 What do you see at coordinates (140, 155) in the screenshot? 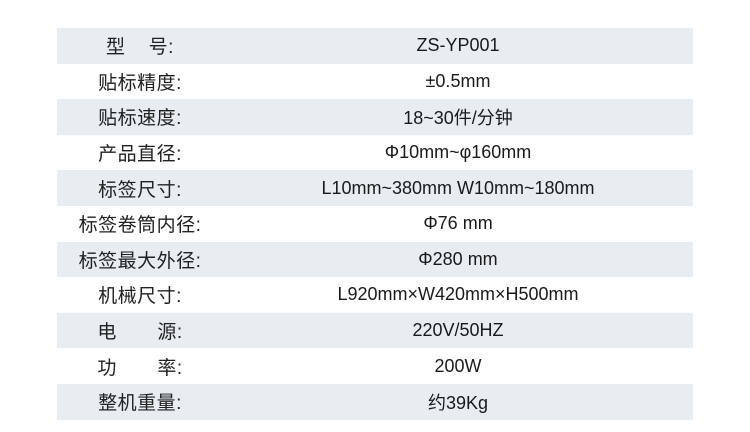
I see `spec-label: 产品直径:` at bounding box center [140, 155].